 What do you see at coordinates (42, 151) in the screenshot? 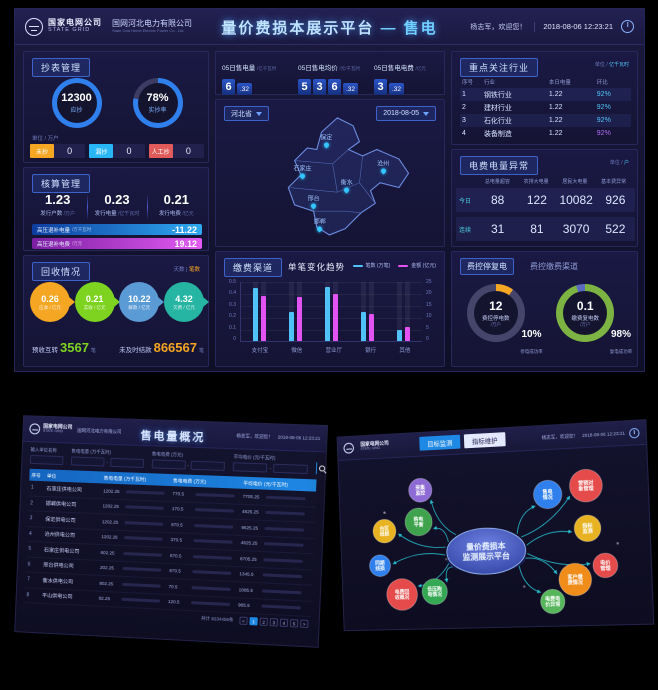
I see `stat-tag: 未抄` at bounding box center [42, 151].